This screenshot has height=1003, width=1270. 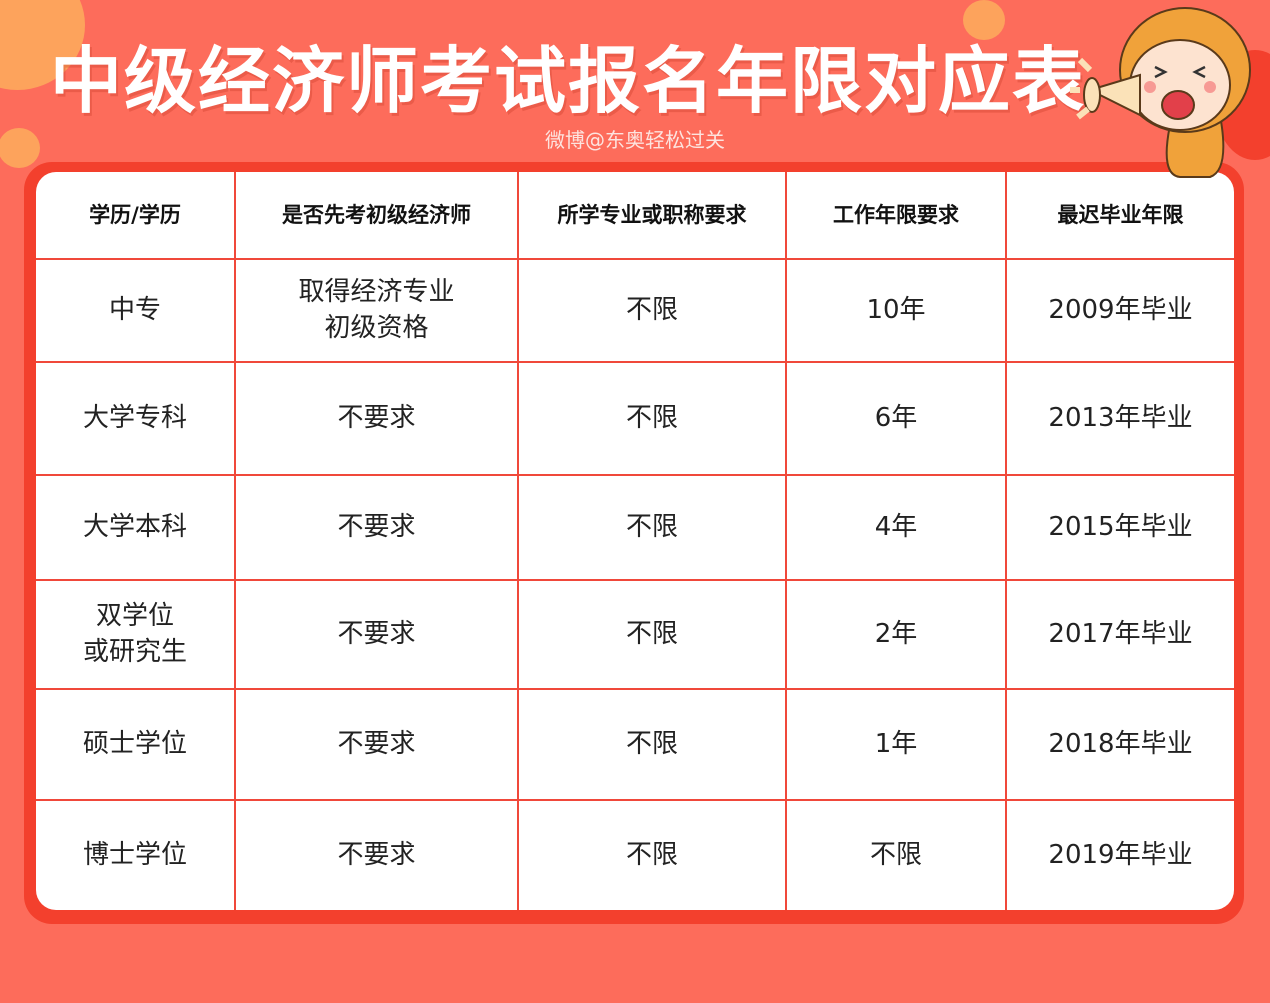 What do you see at coordinates (896, 310) in the screenshot?
I see `table-cell: 10年` at bounding box center [896, 310].